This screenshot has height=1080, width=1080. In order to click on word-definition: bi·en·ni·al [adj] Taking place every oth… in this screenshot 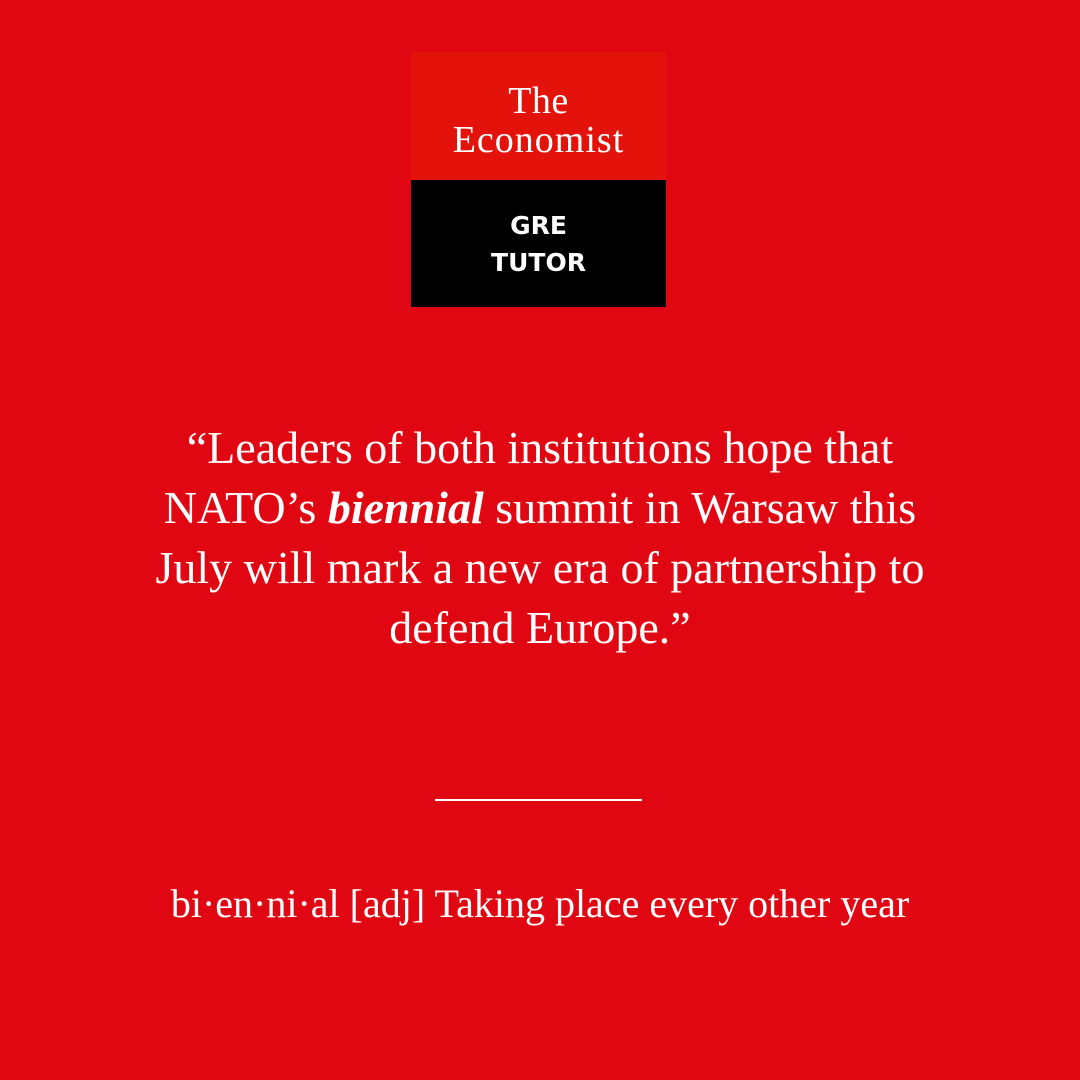, I will do `click(540, 904)`.